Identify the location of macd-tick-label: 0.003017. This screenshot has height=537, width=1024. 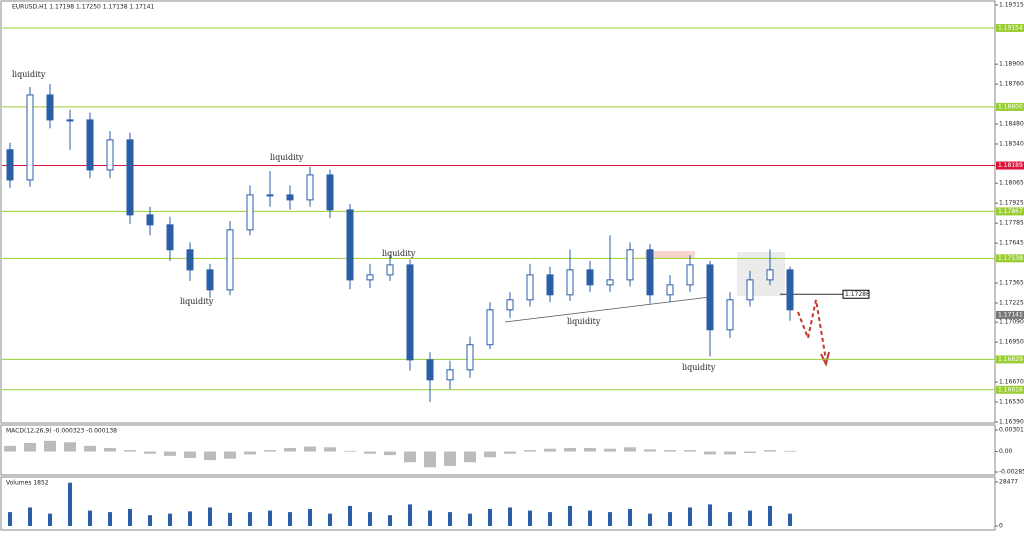
(1011, 430).